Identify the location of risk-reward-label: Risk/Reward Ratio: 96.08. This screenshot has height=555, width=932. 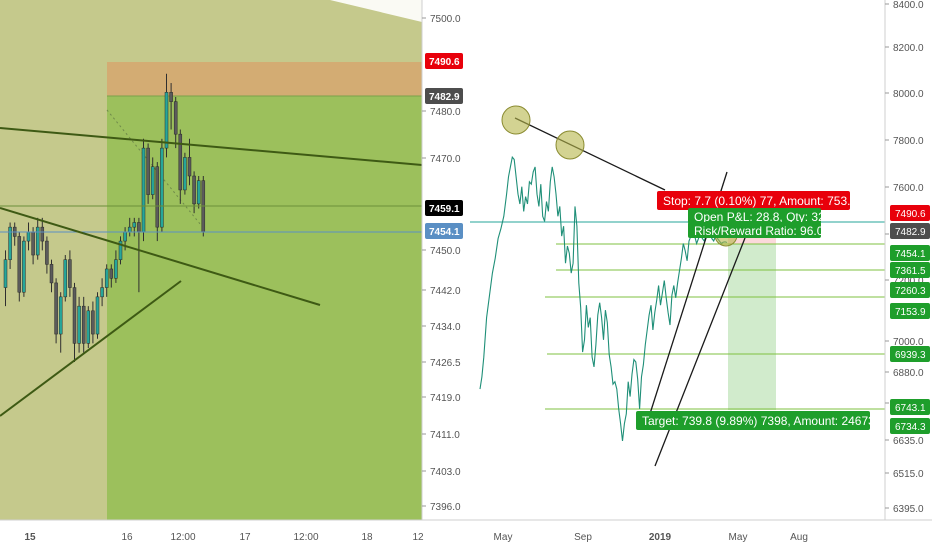
(762, 231).